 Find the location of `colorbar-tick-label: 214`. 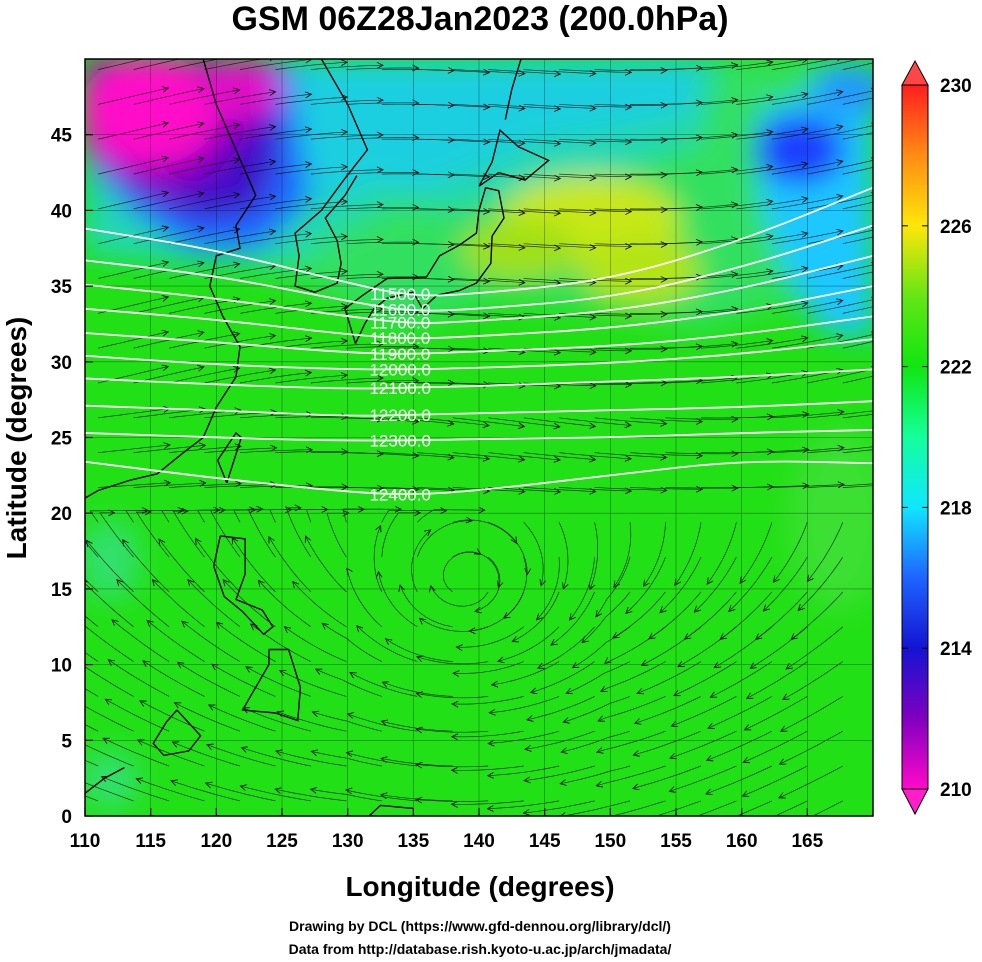

colorbar-tick-label: 214 is located at coordinates (956, 649).